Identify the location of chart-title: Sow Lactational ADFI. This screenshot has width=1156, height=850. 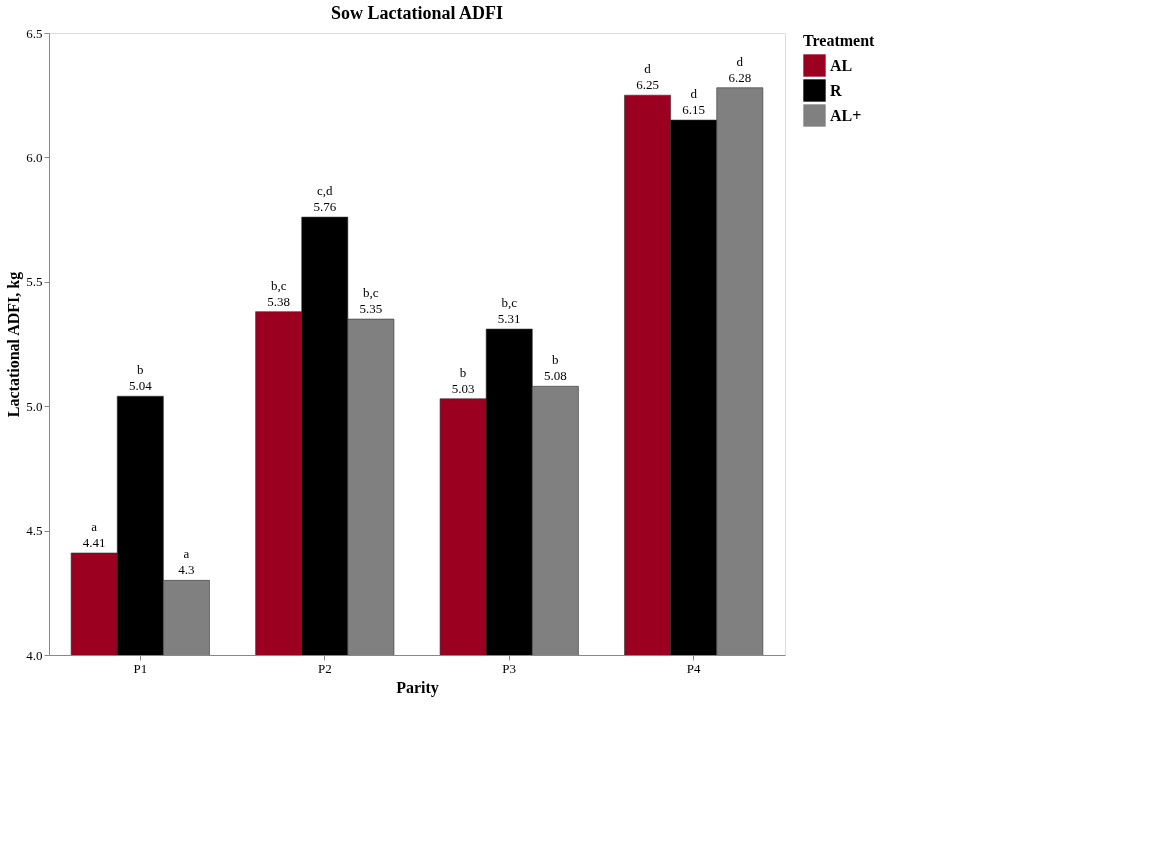
(417, 13).